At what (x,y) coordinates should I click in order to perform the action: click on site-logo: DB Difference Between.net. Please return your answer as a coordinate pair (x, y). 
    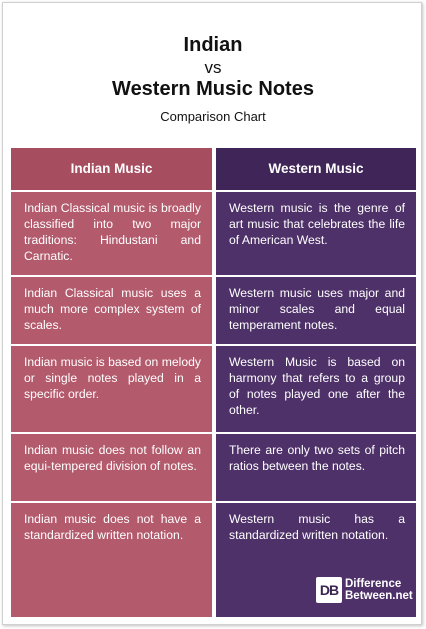
    Looking at the image, I should click on (364, 590).